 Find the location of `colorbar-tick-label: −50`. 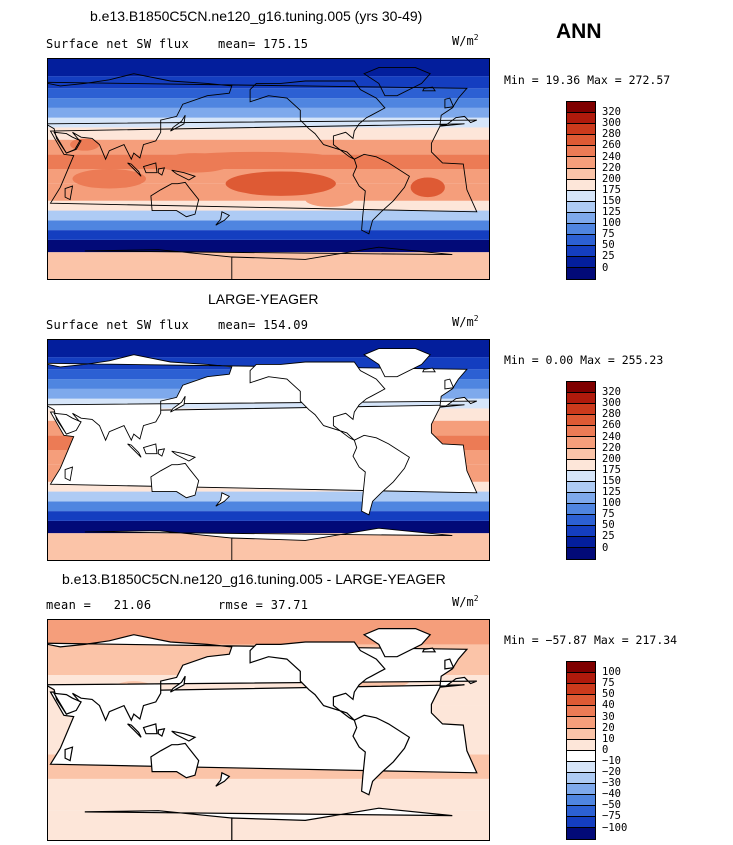

colorbar-tick-label: −50 is located at coordinates (611, 805).